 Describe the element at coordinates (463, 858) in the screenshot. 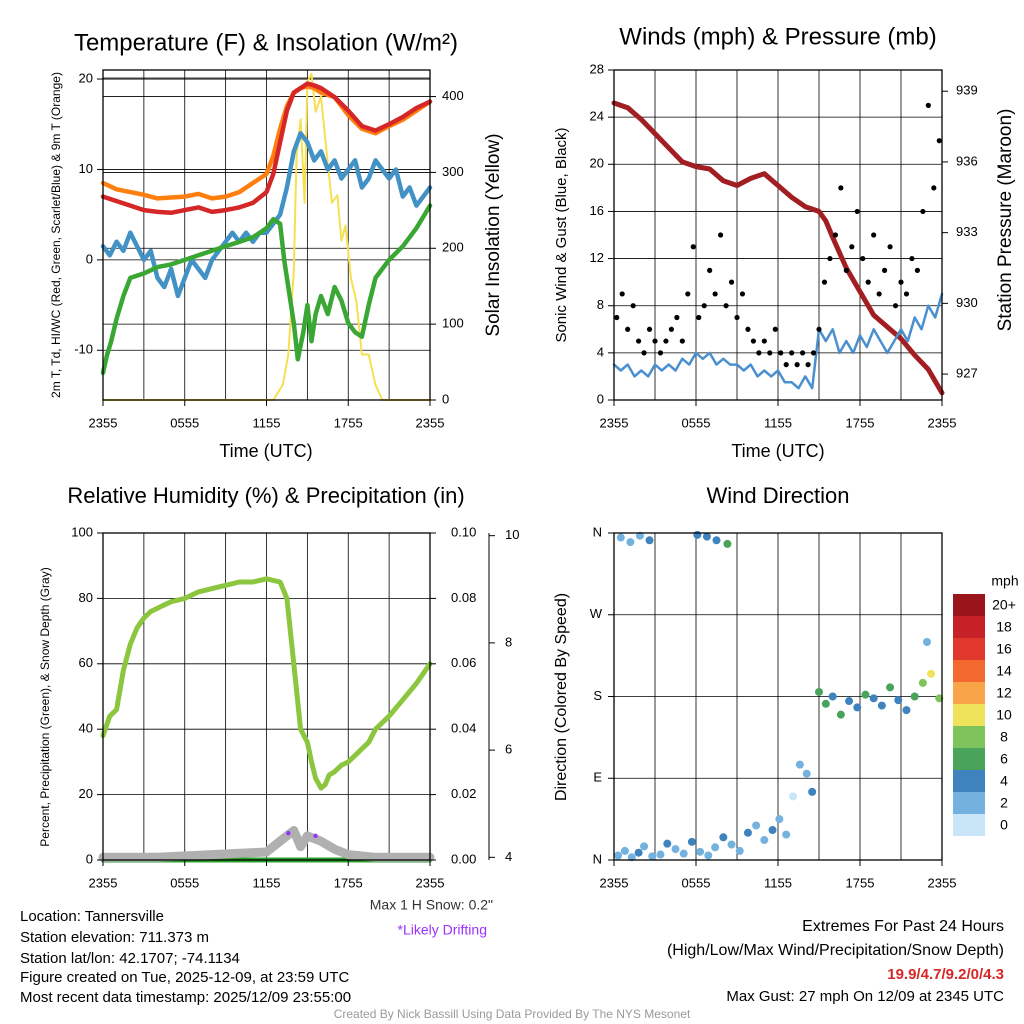

I see `humidity-ptick-label-0: 0.00` at that location.